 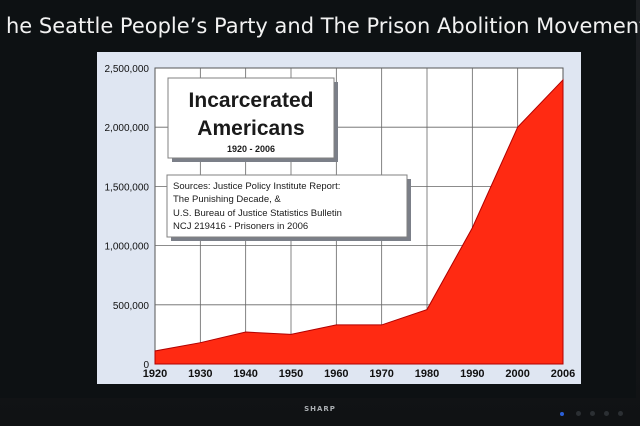 I want to click on chart-title-line-1: Incarcerated, so click(x=251, y=100).